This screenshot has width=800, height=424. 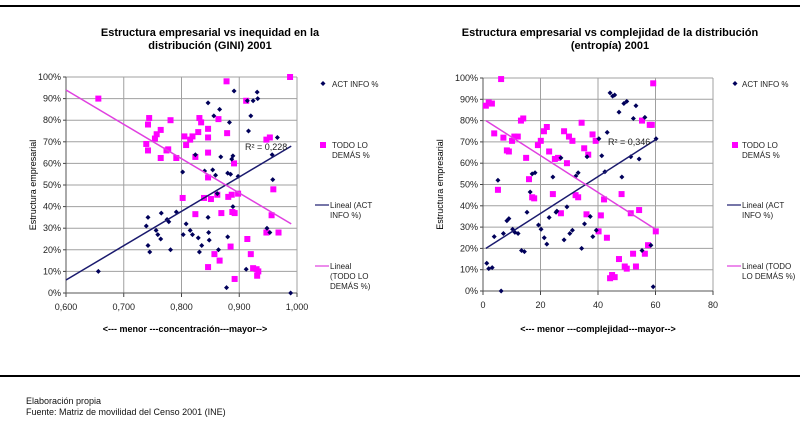 What do you see at coordinates (471, 291) in the screenshot?
I see `y-tick-label: 0%` at bounding box center [471, 291].